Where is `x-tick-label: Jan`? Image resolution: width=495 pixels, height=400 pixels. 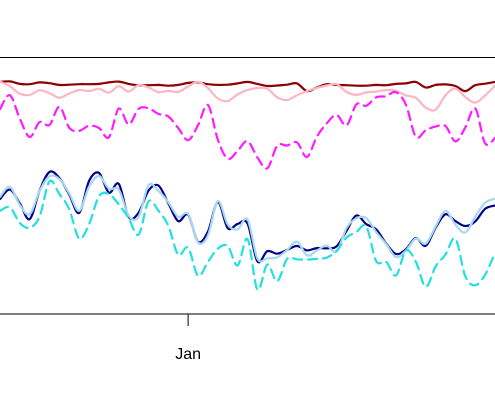 x-tick-label: Jan is located at coordinates (188, 354).